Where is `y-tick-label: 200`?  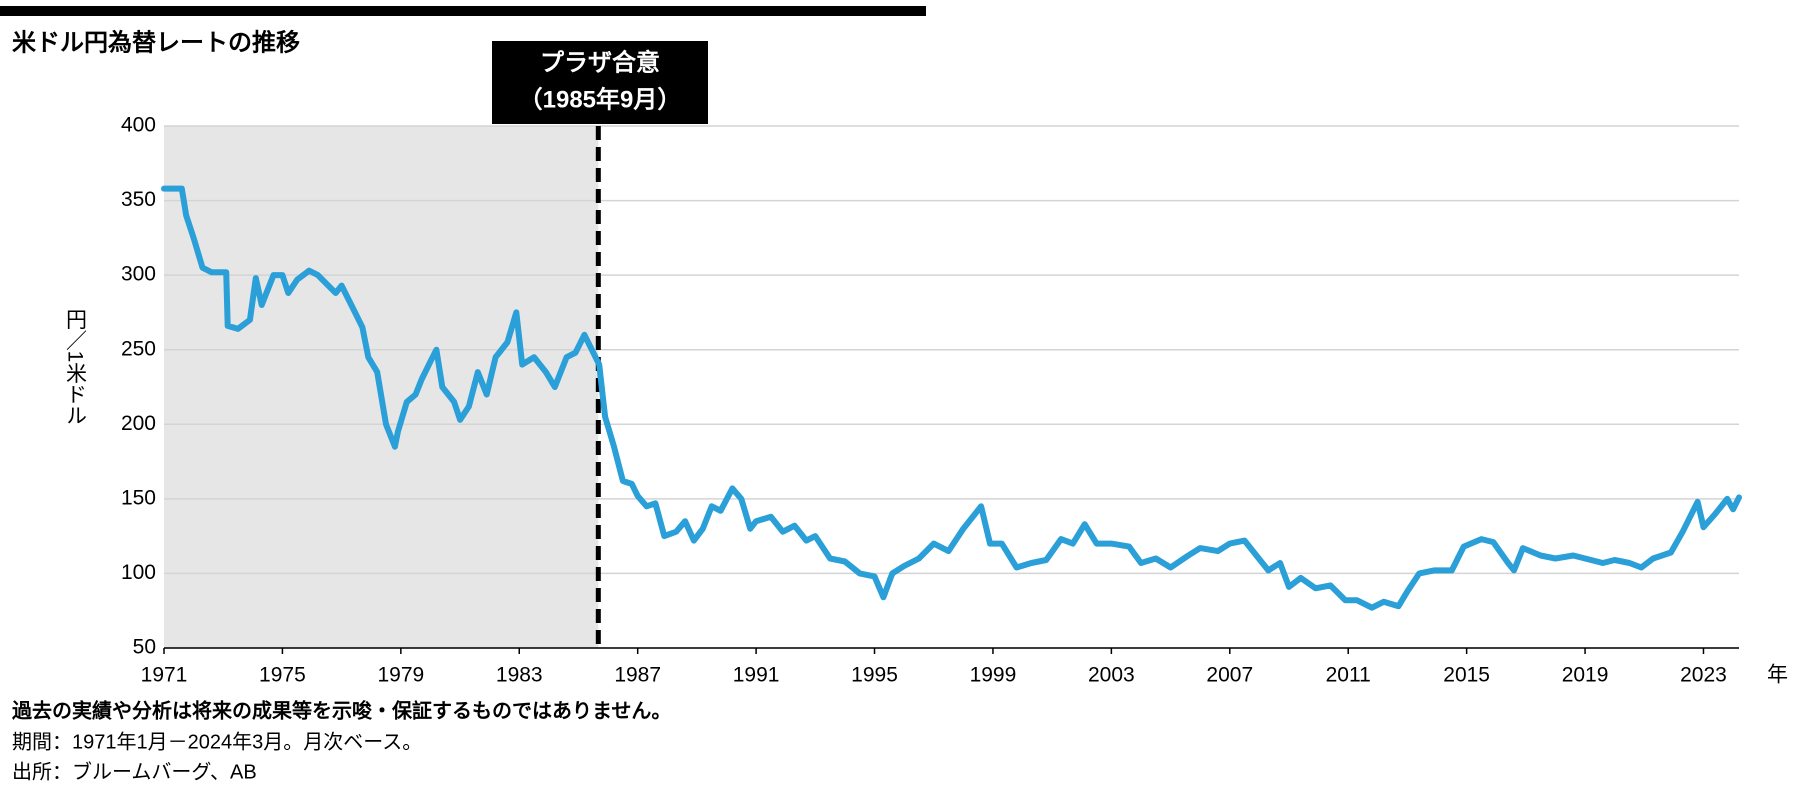
y-tick-label: 200 is located at coordinates (138, 423).